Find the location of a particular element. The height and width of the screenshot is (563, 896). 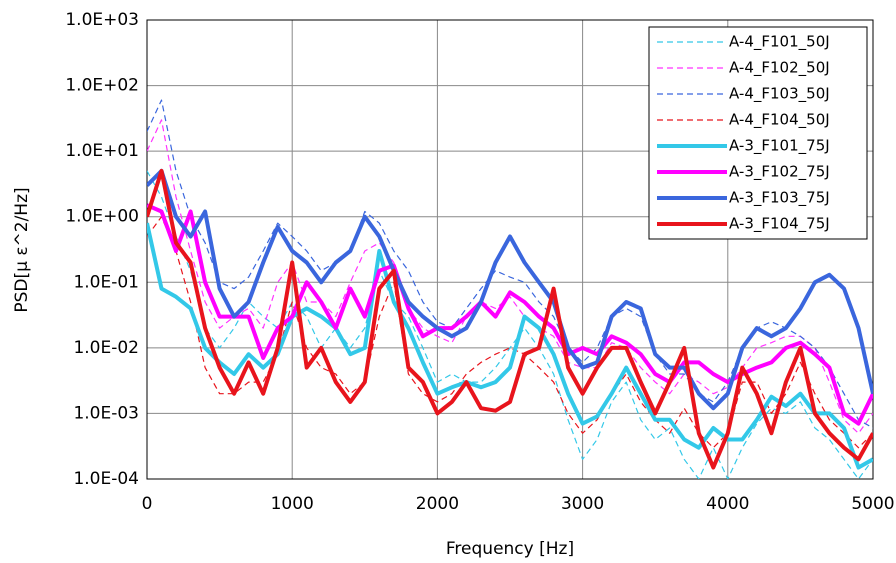

y-tick-label: 1.0E+01 is located at coordinates (102, 151).